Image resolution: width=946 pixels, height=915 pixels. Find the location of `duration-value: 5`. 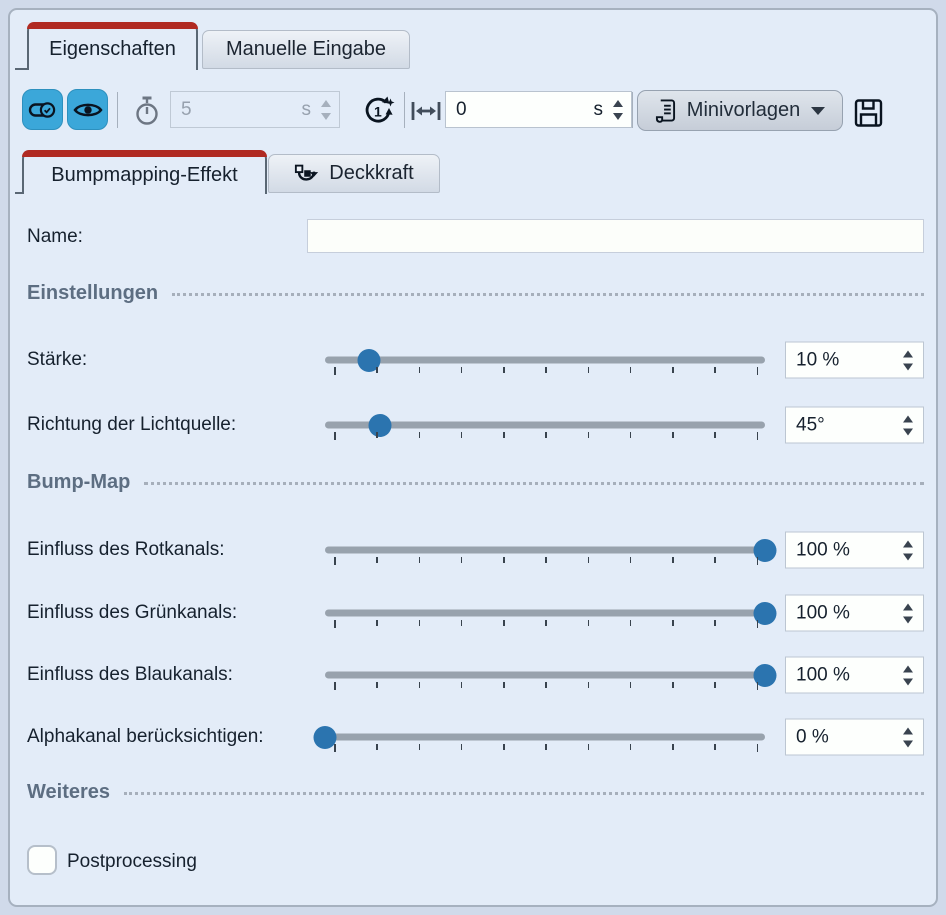

duration-value: 5 is located at coordinates (186, 109).